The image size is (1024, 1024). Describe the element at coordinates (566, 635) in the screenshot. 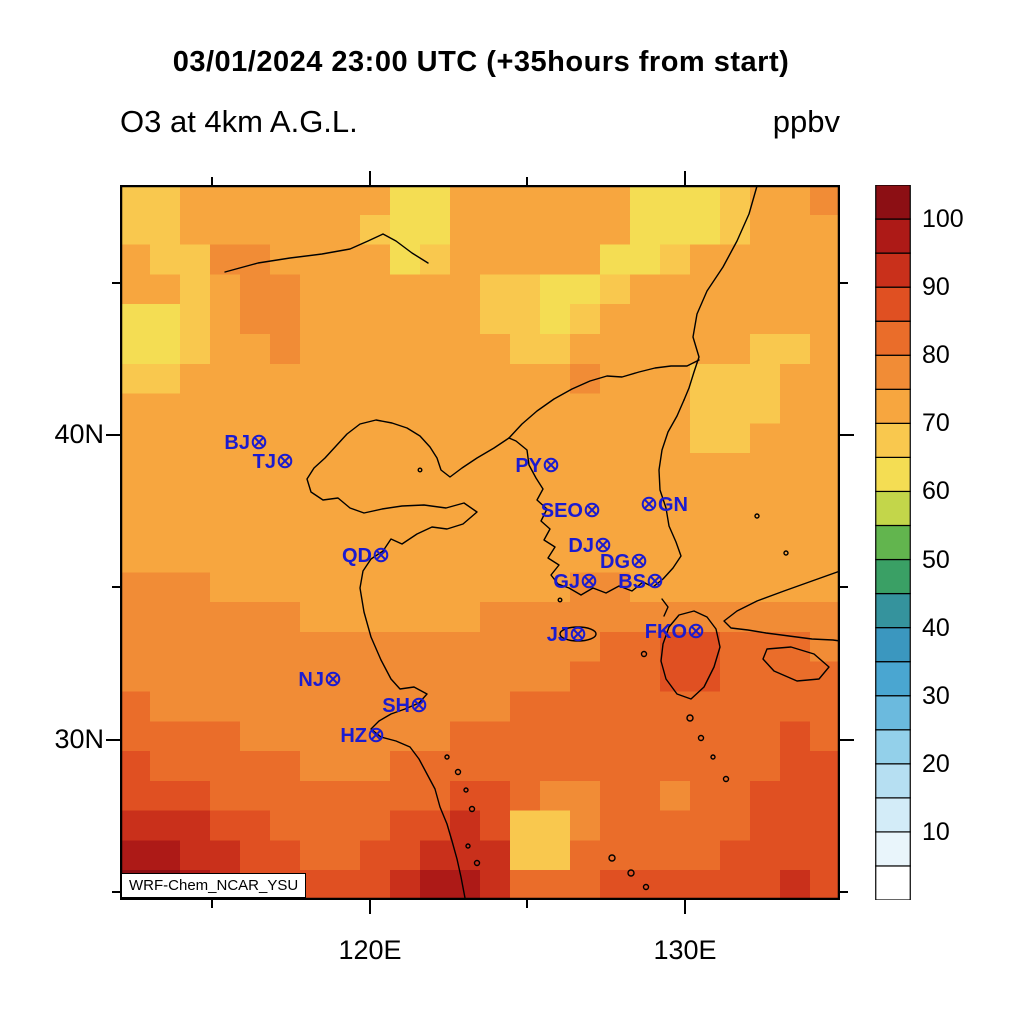

I see `station-jj: JJ` at that location.